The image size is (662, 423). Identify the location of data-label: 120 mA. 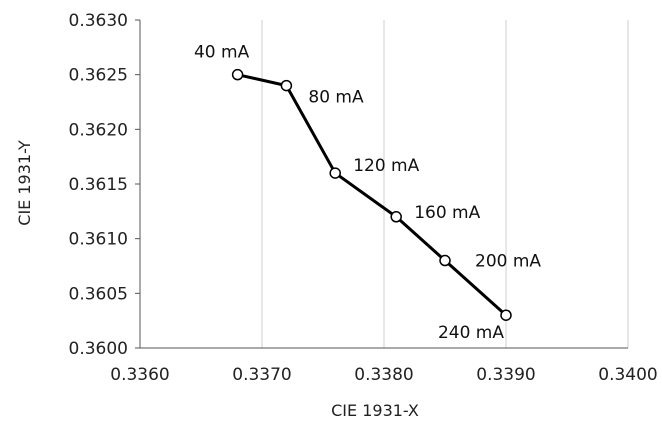
(386, 166).